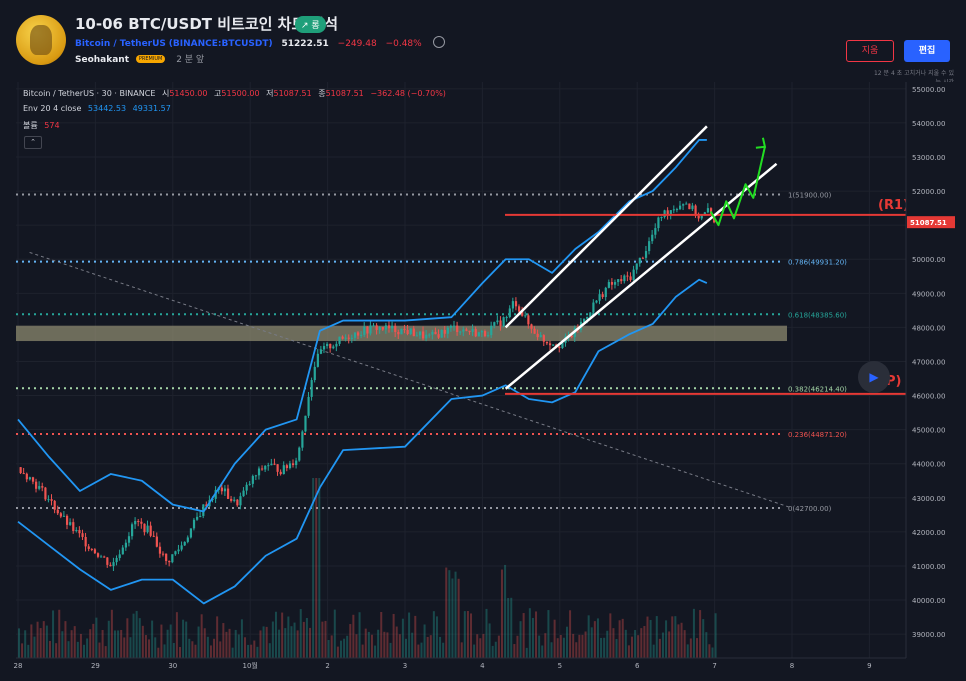 The height and width of the screenshot is (681, 966). I want to click on legend-symbol: Bitcoin / TetherUS · 30 · BINANCE, so click(89, 93).